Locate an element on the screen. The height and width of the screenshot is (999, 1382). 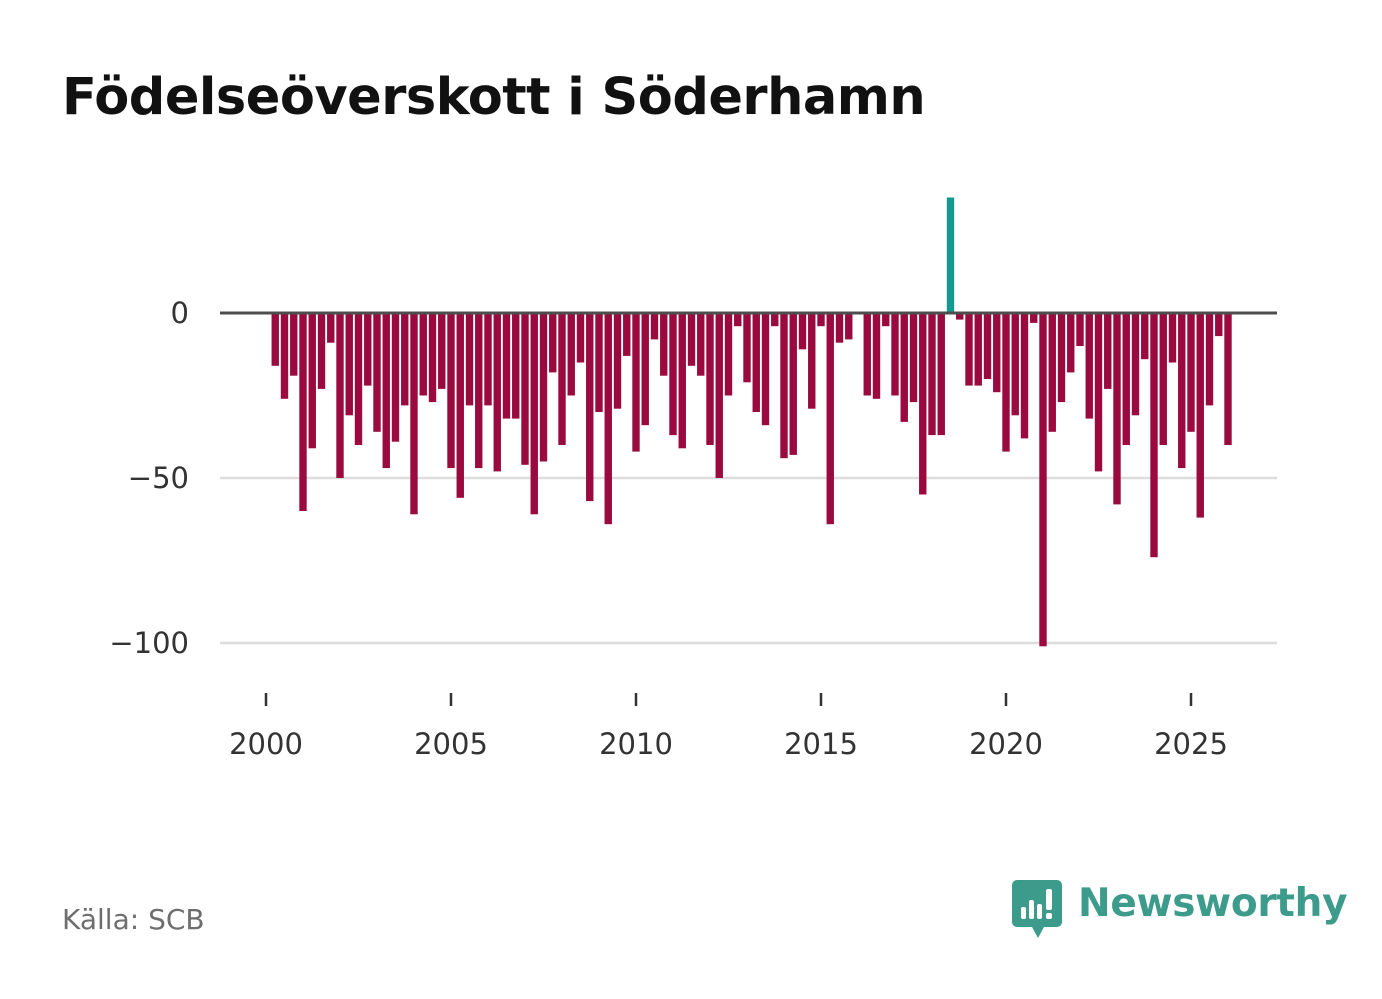
brand-name: Newsworthy is located at coordinates (1213, 903).